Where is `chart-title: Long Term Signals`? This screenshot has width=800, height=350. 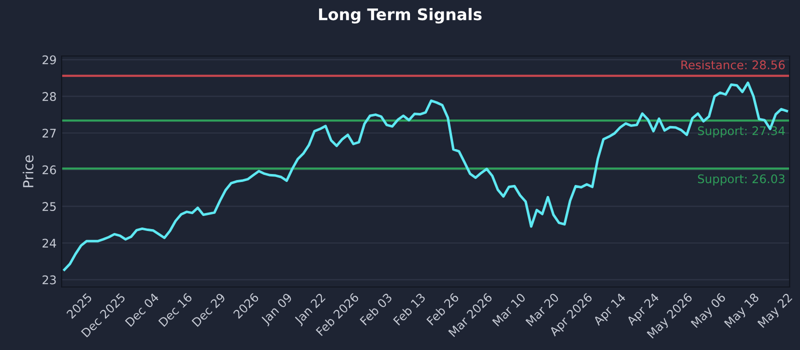 chart-title: Long Term Signals is located at coordinates (400, 16).